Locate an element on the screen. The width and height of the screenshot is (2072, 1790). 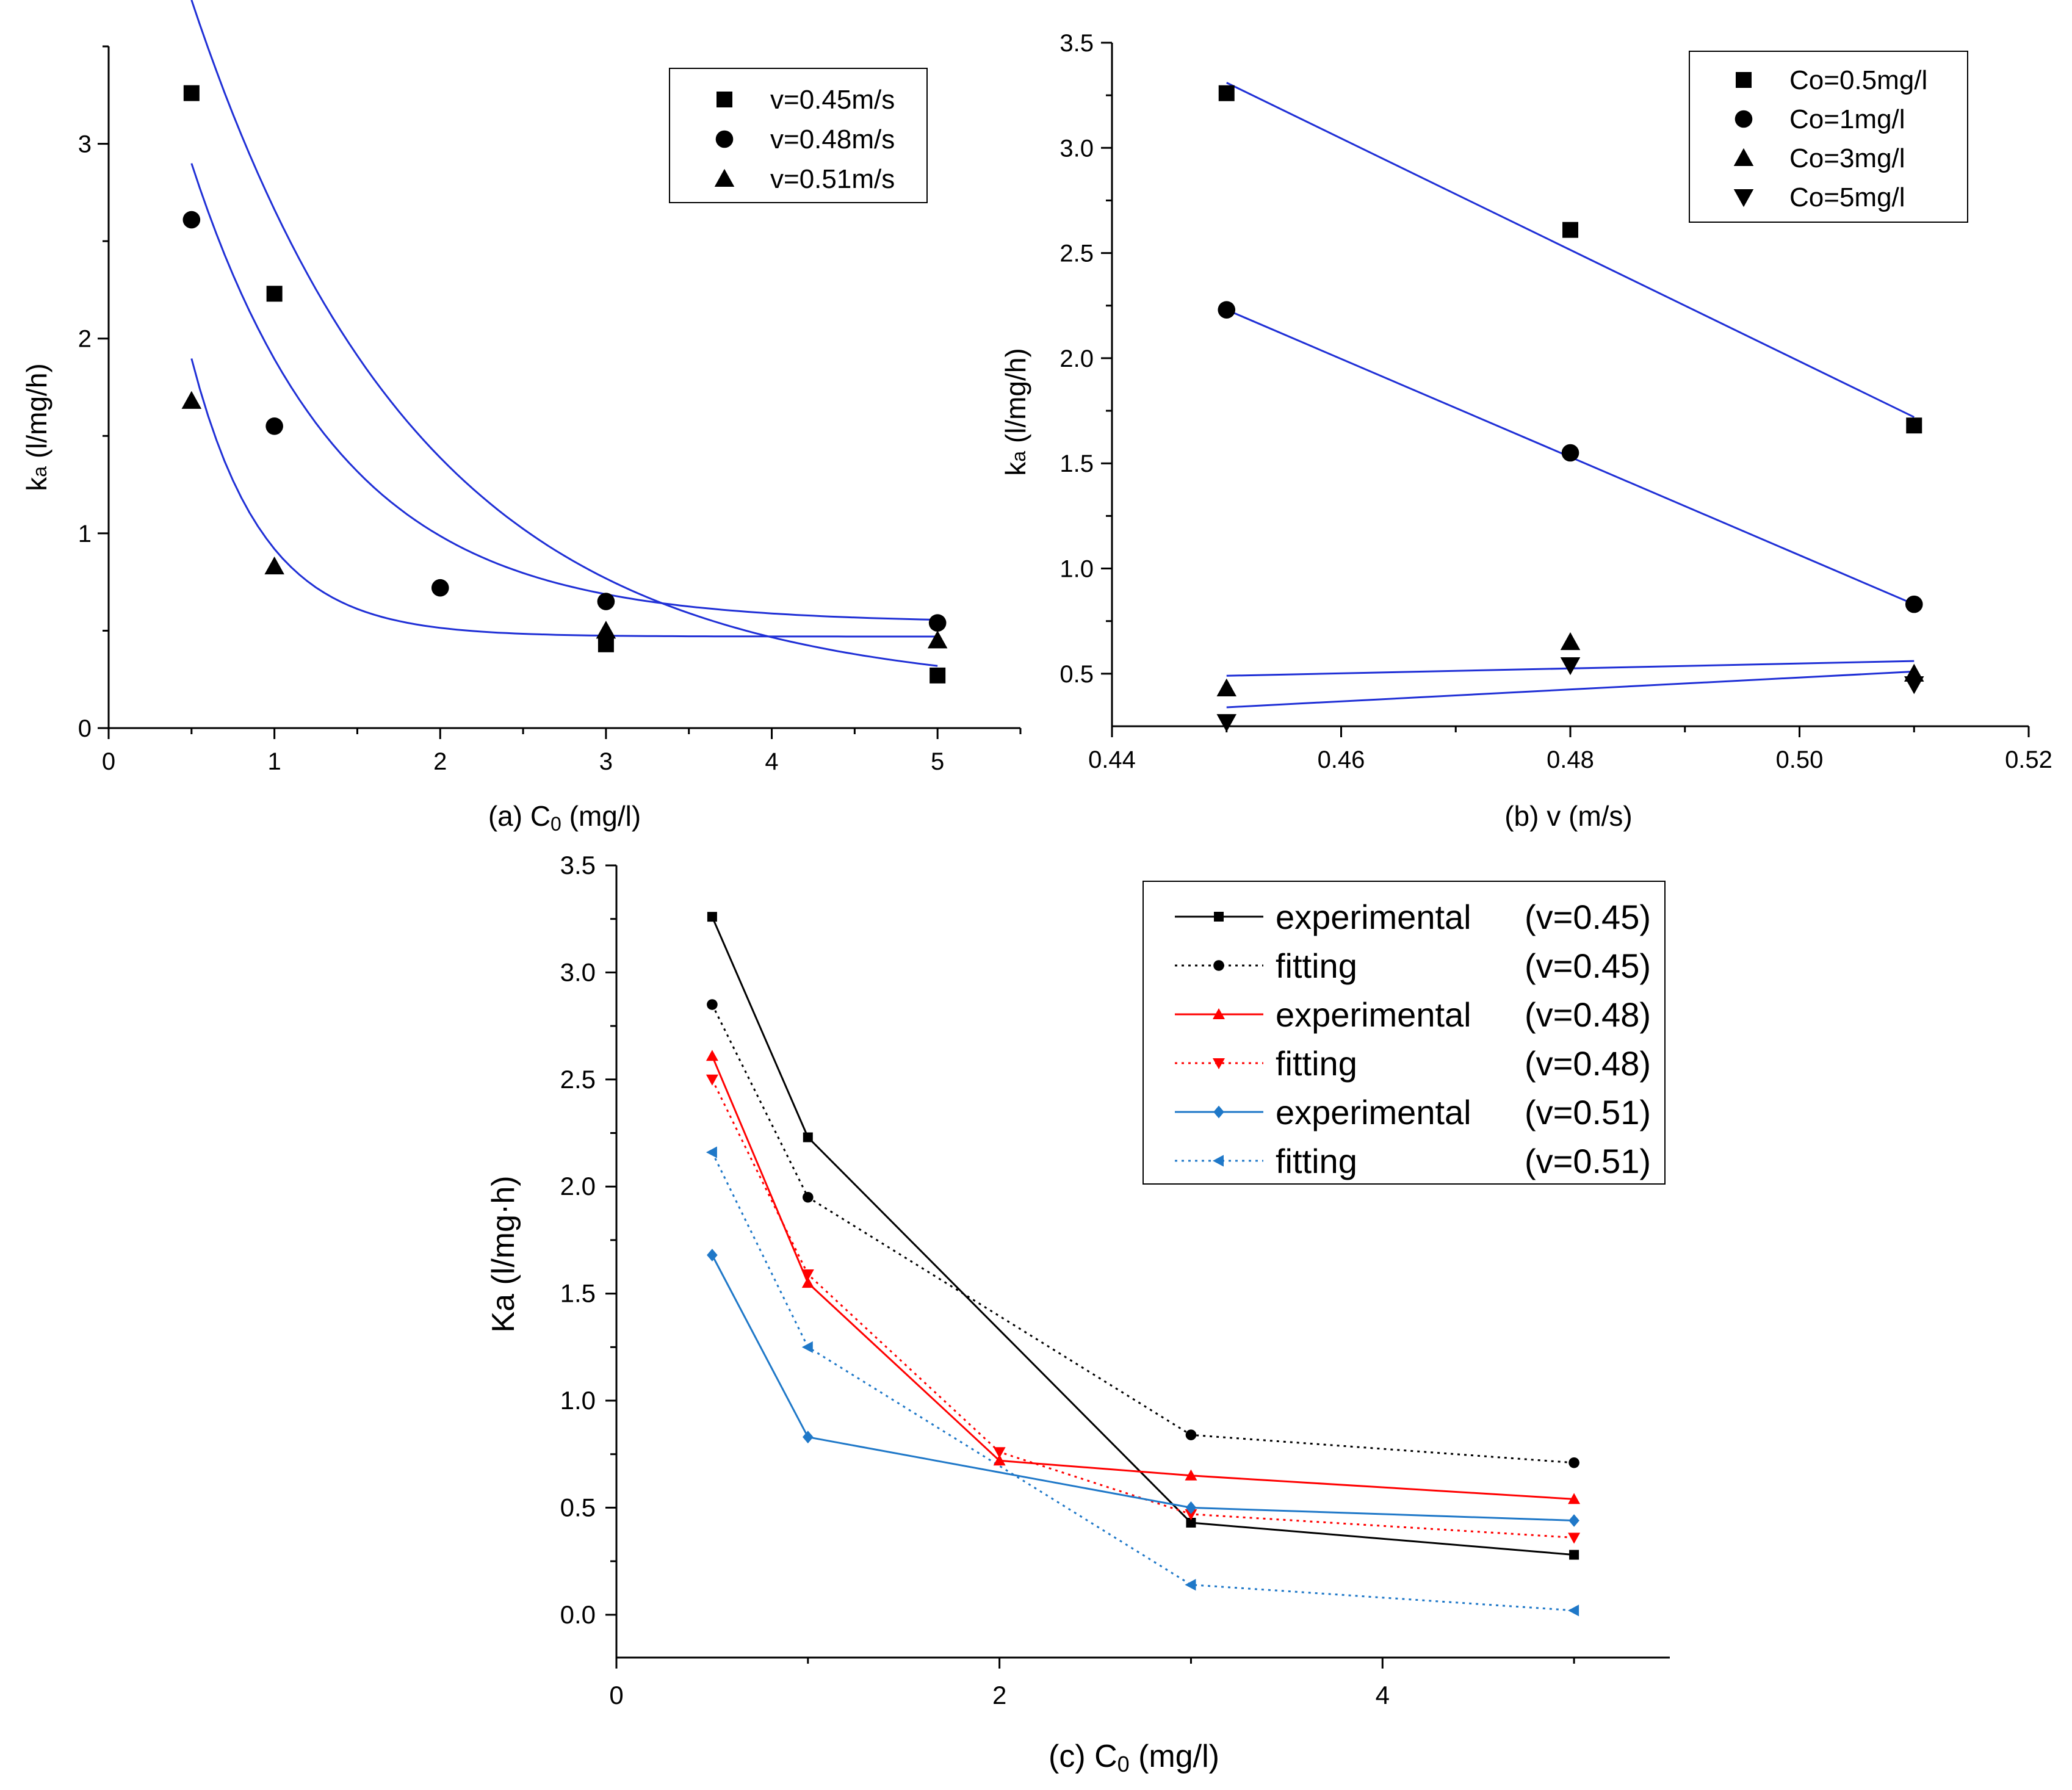
panel-b-legend-label-1: Co=0.5mg/l is located at coordinates (1858, 80).